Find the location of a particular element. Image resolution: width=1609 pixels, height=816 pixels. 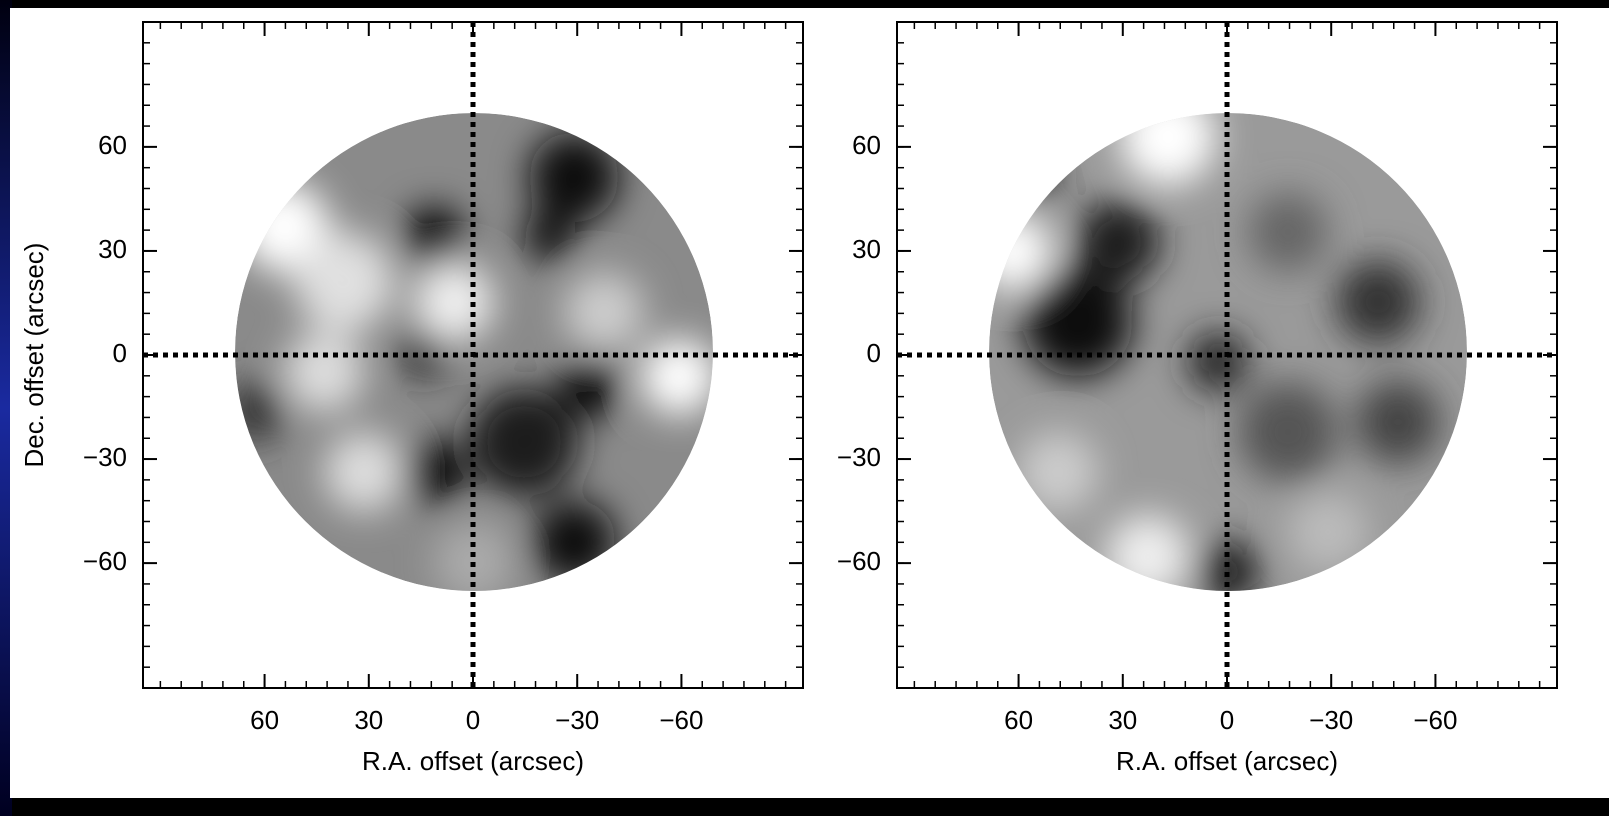

y-axis-title: Dec. offset (arcsec) is located at coordinates (34, 355).